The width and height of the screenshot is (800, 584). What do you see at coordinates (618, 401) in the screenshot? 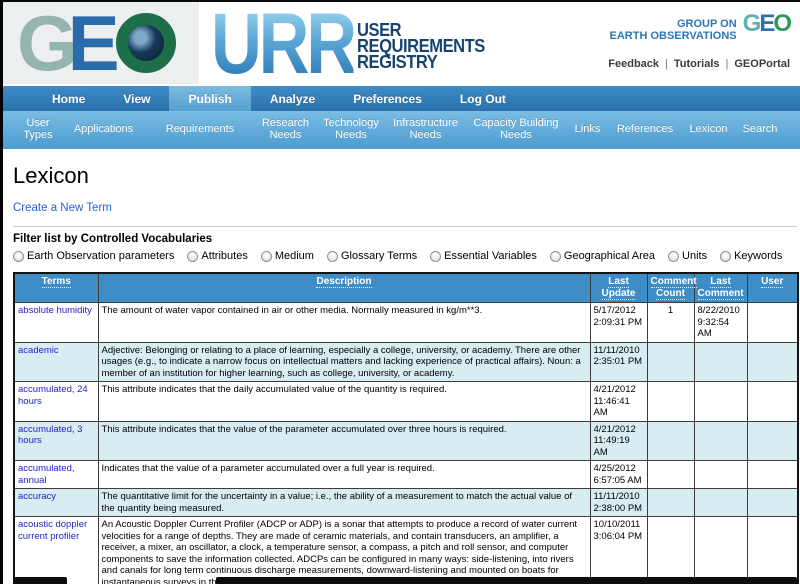
I see `last-update: 4/21/2012 11:46:41 AM` at bounding box center [618, 401].